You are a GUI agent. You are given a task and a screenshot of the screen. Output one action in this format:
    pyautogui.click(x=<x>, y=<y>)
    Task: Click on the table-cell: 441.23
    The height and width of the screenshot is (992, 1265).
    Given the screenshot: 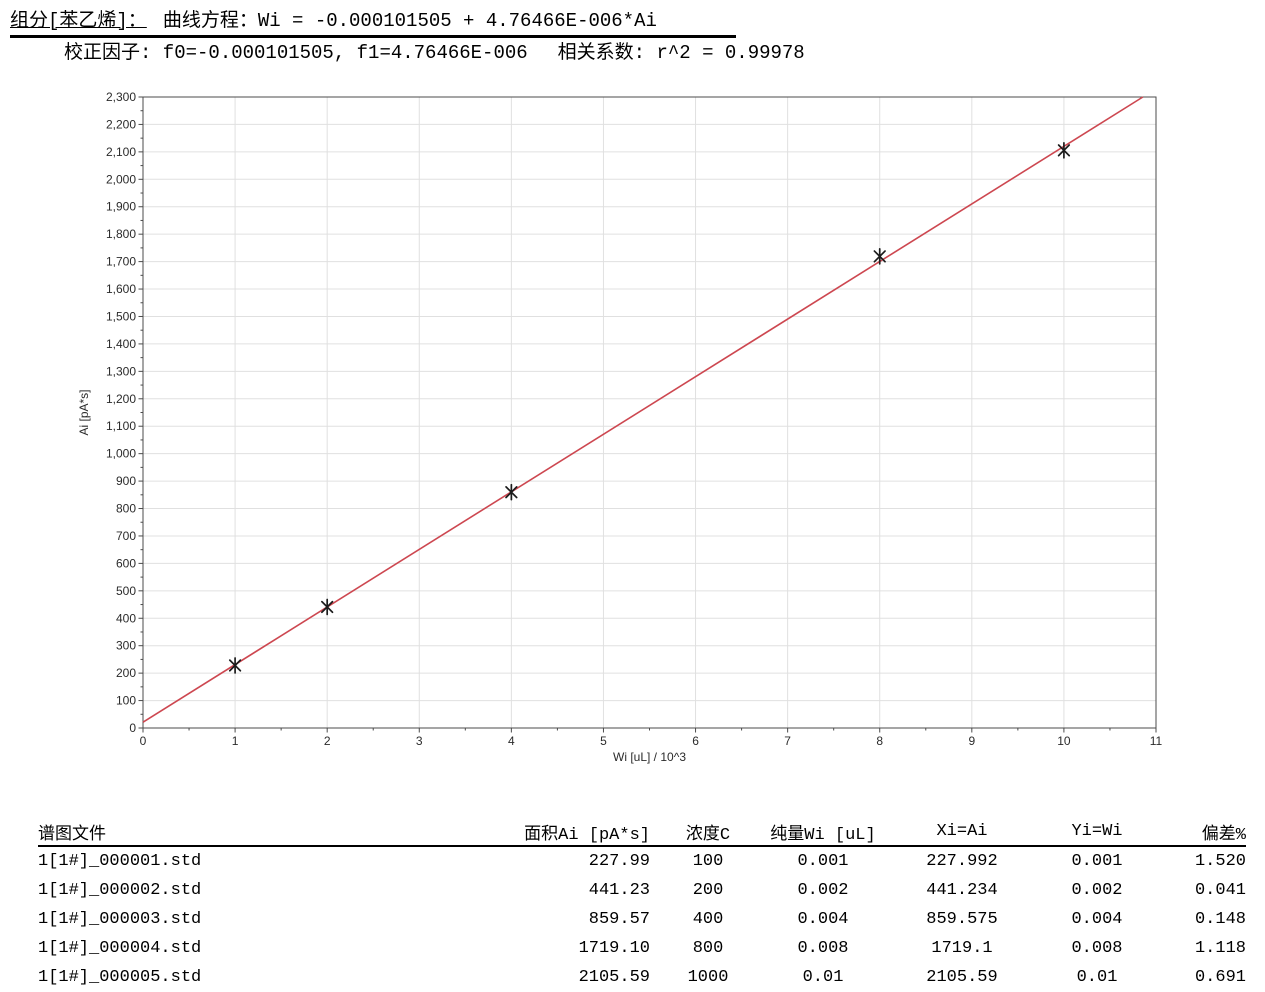 What is the action you would take?
    pyautogui.click(x=619, y=890)
    